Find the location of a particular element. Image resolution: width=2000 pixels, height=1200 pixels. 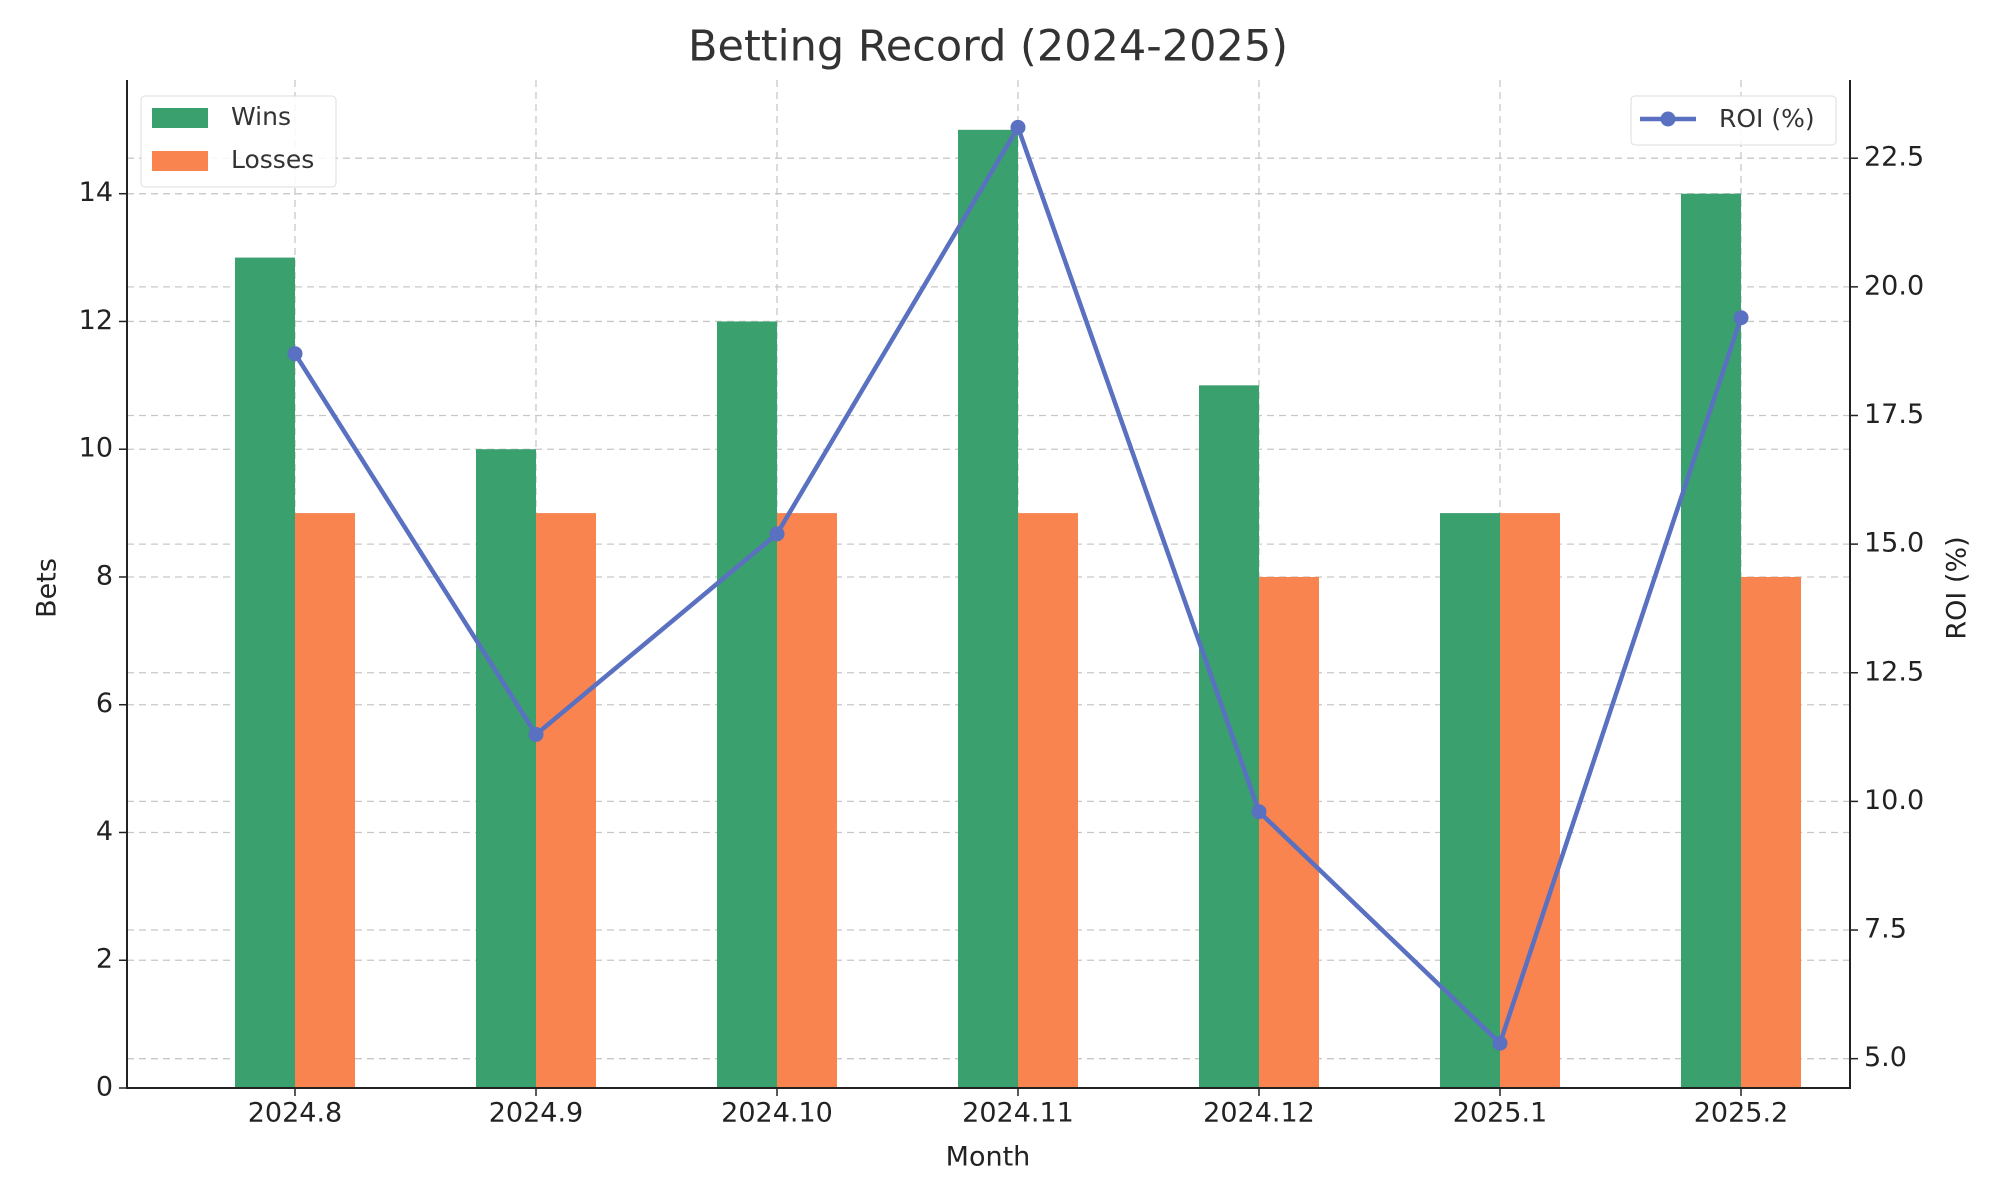

y-tick-label: 8 is located at coordinates (104, 575).